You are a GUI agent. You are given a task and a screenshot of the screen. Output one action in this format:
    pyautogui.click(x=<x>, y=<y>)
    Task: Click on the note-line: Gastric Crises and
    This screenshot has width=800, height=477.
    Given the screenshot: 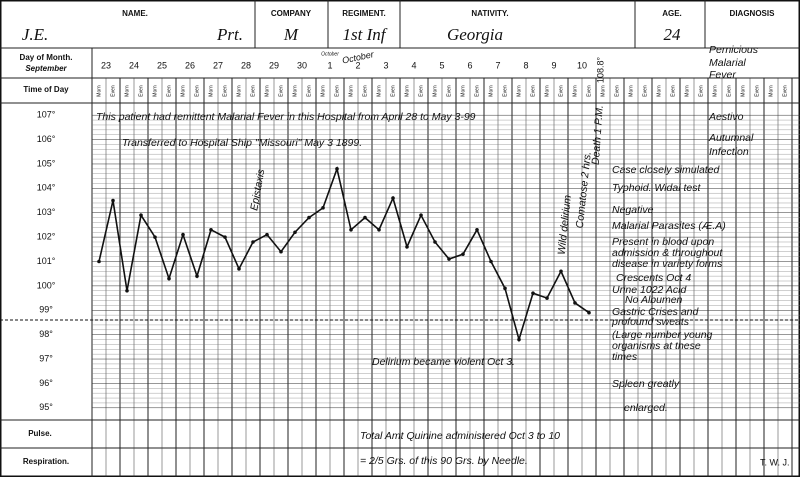 What is the action you would take?
    pyautogui.click(x=656, y=312)
    